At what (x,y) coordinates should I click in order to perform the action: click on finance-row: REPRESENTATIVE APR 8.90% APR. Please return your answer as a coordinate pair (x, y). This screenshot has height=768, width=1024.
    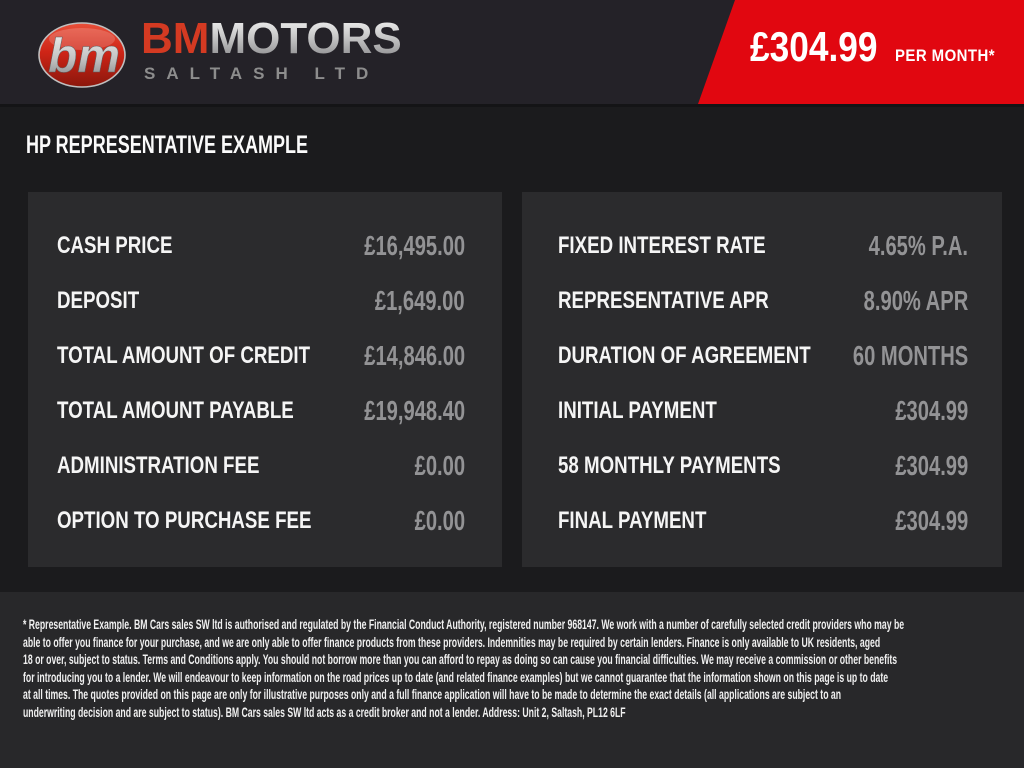
    Looking at the image, I should click on (762, 300).